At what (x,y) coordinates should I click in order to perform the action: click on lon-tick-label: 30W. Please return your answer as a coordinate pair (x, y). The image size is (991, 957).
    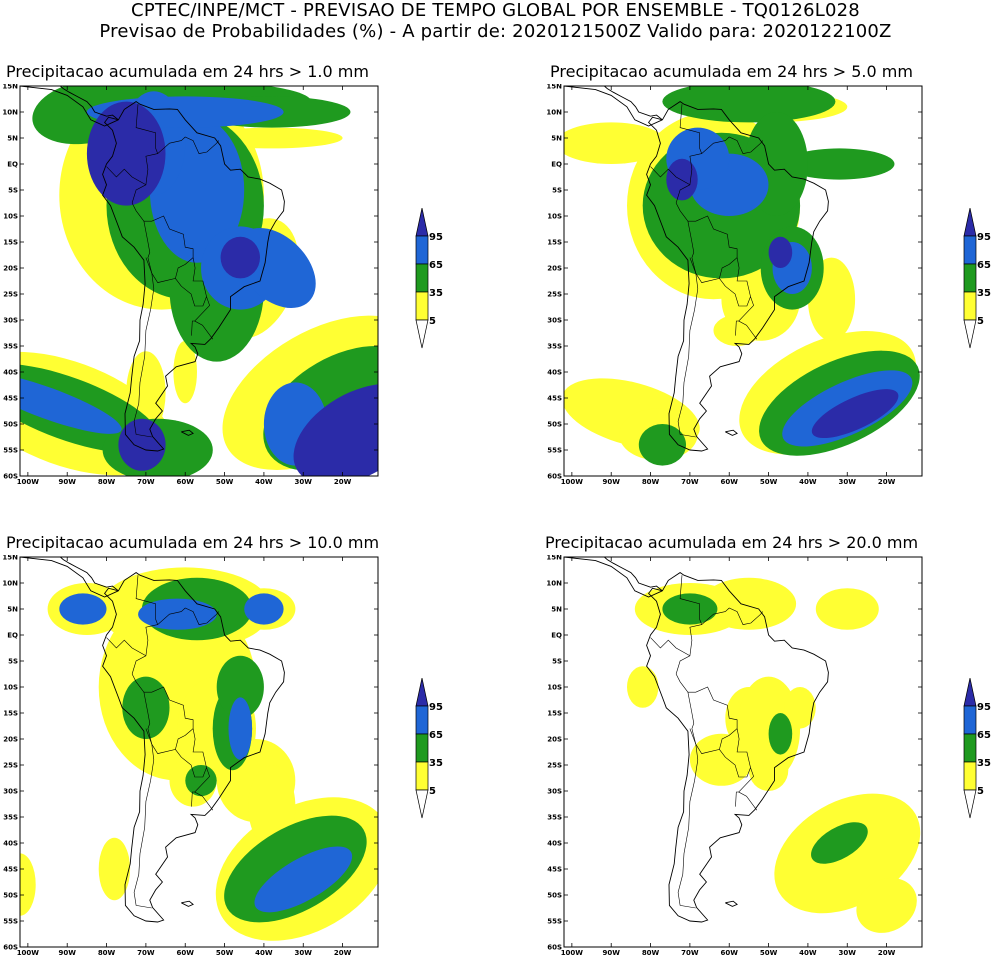
    Looking at the image, I should click on (304, 481).